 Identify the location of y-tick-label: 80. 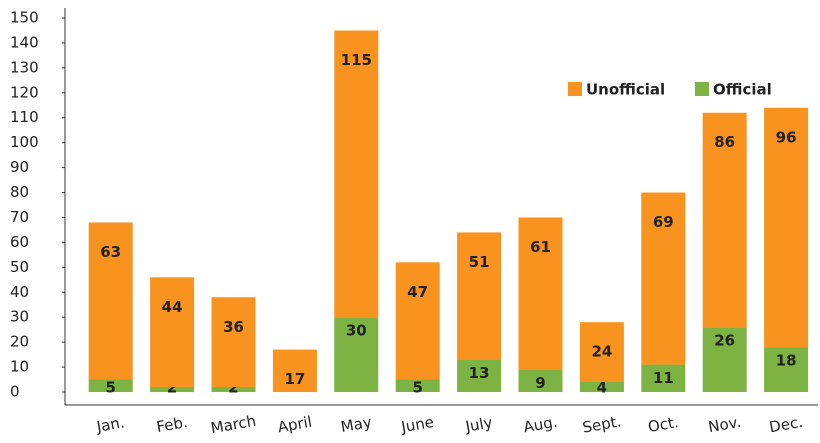
(19, 192).